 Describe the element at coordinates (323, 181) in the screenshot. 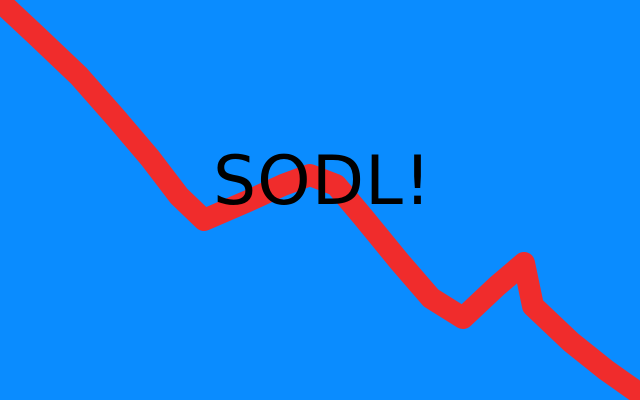

I see `sodl-headline: SODL!` at that location.